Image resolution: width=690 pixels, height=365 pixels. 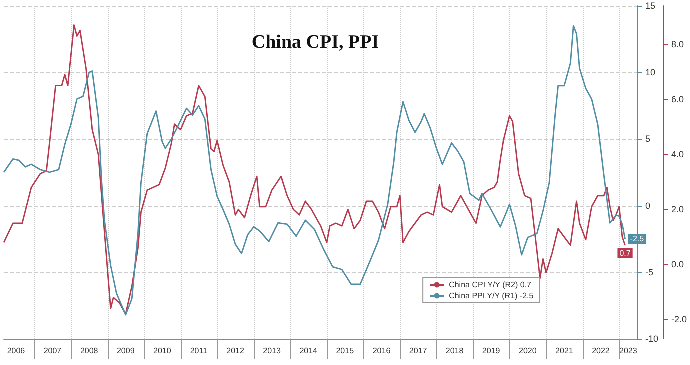 I want to click on y2-tick-label: -2.0, so click(x=679, y=319).